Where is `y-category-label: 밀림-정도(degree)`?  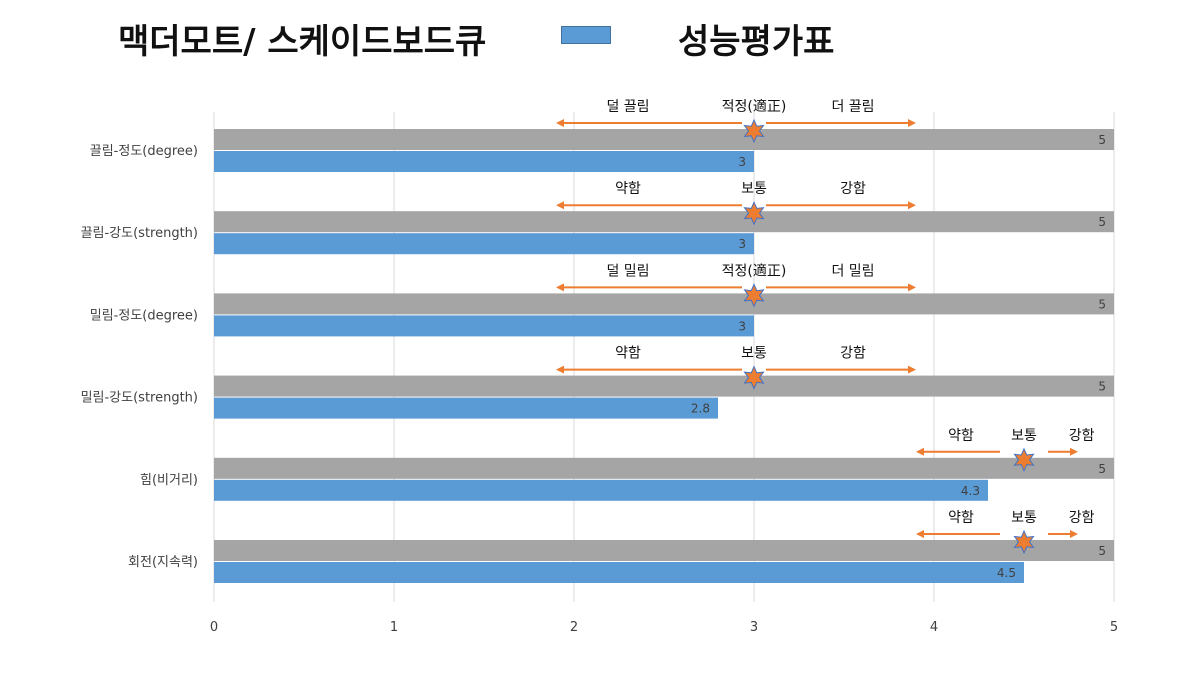
y-category-label: 밀림-정도(degree) is located at coordinates (144, 315).